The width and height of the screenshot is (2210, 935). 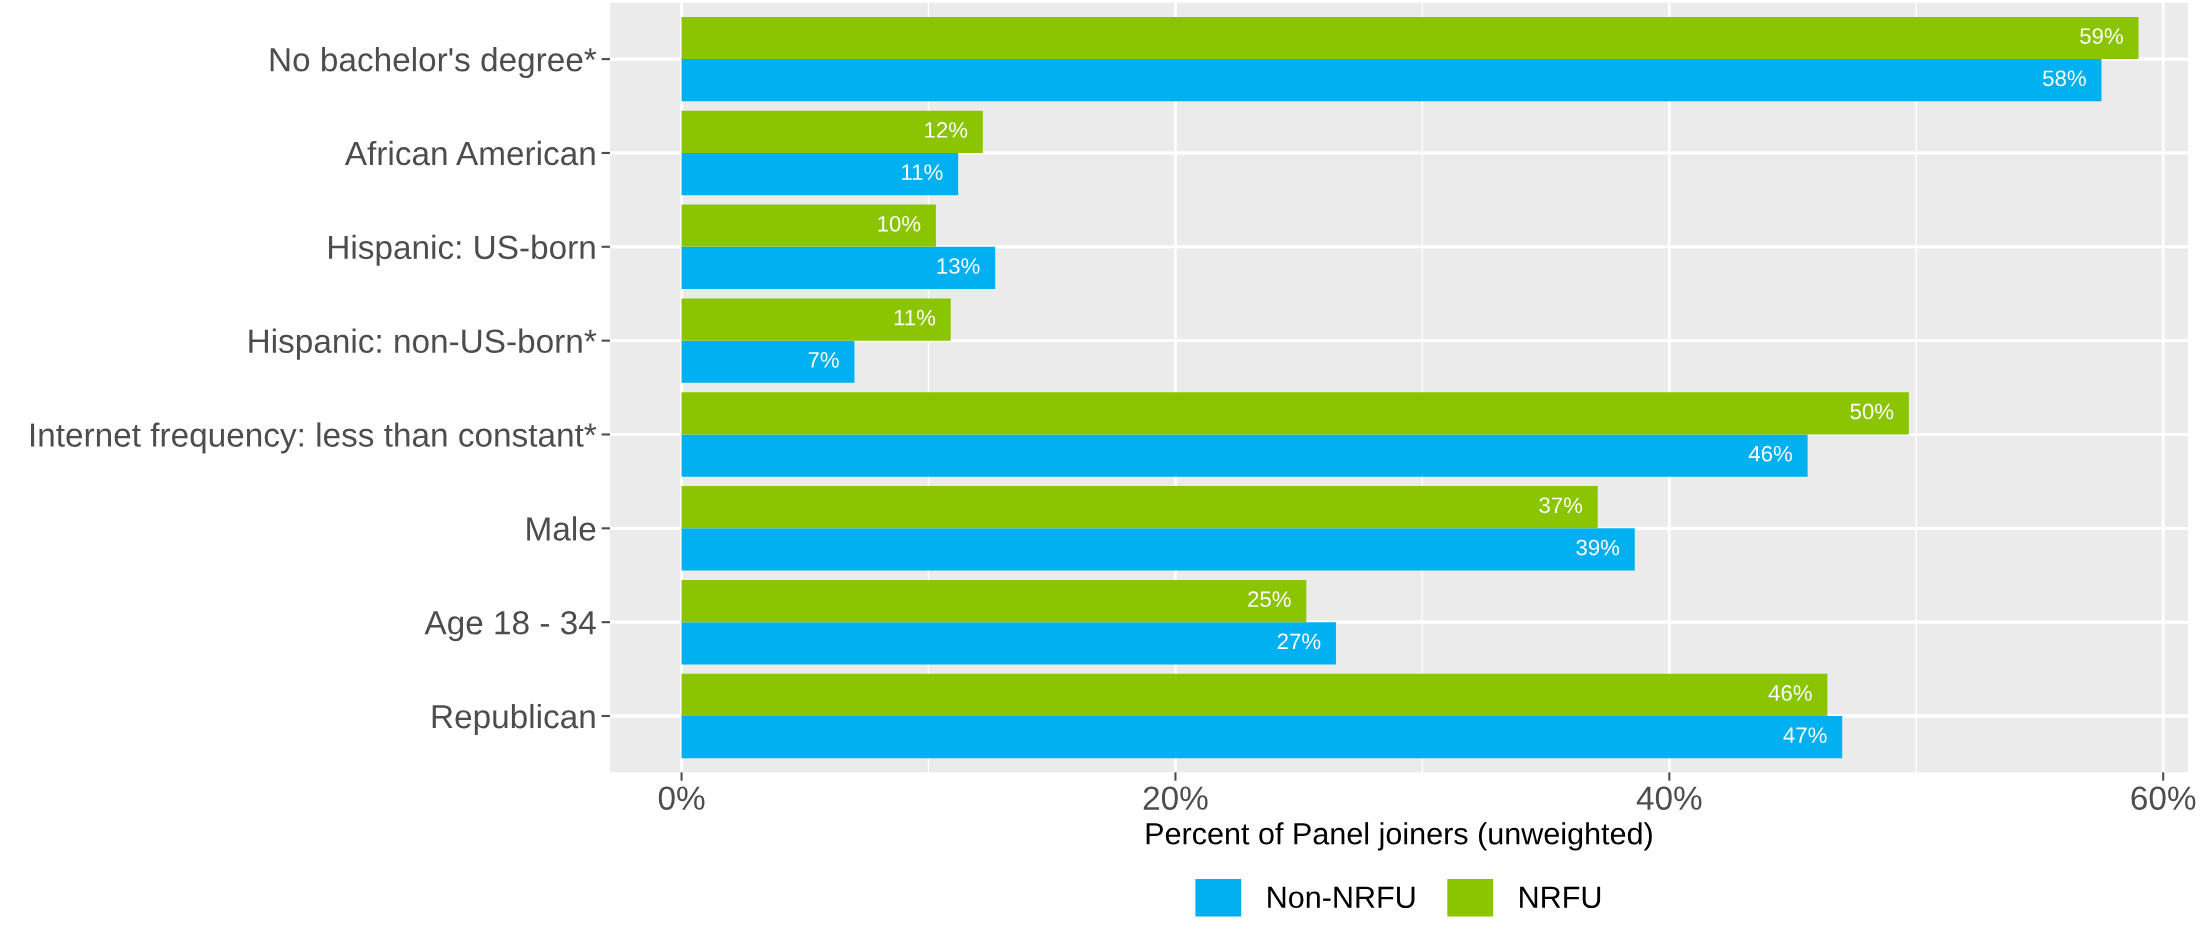 What do you see at coordinates (462, 250) in the screenshot?
I see `y-tick-label: Hispanic: US-born` at bounding box center [462, 250].